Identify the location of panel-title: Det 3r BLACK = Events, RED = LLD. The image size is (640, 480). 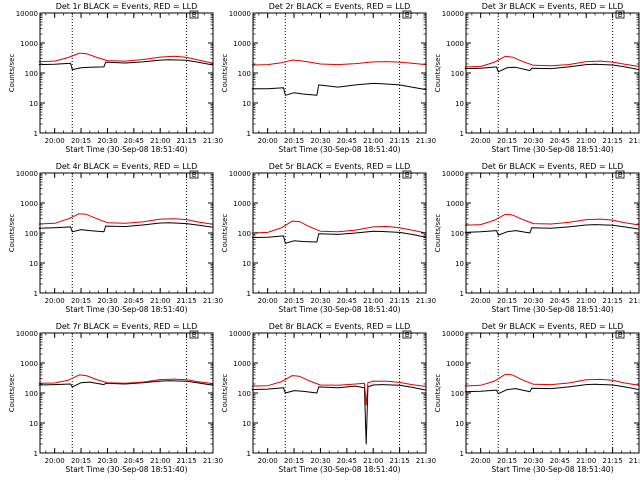
(553, 6).